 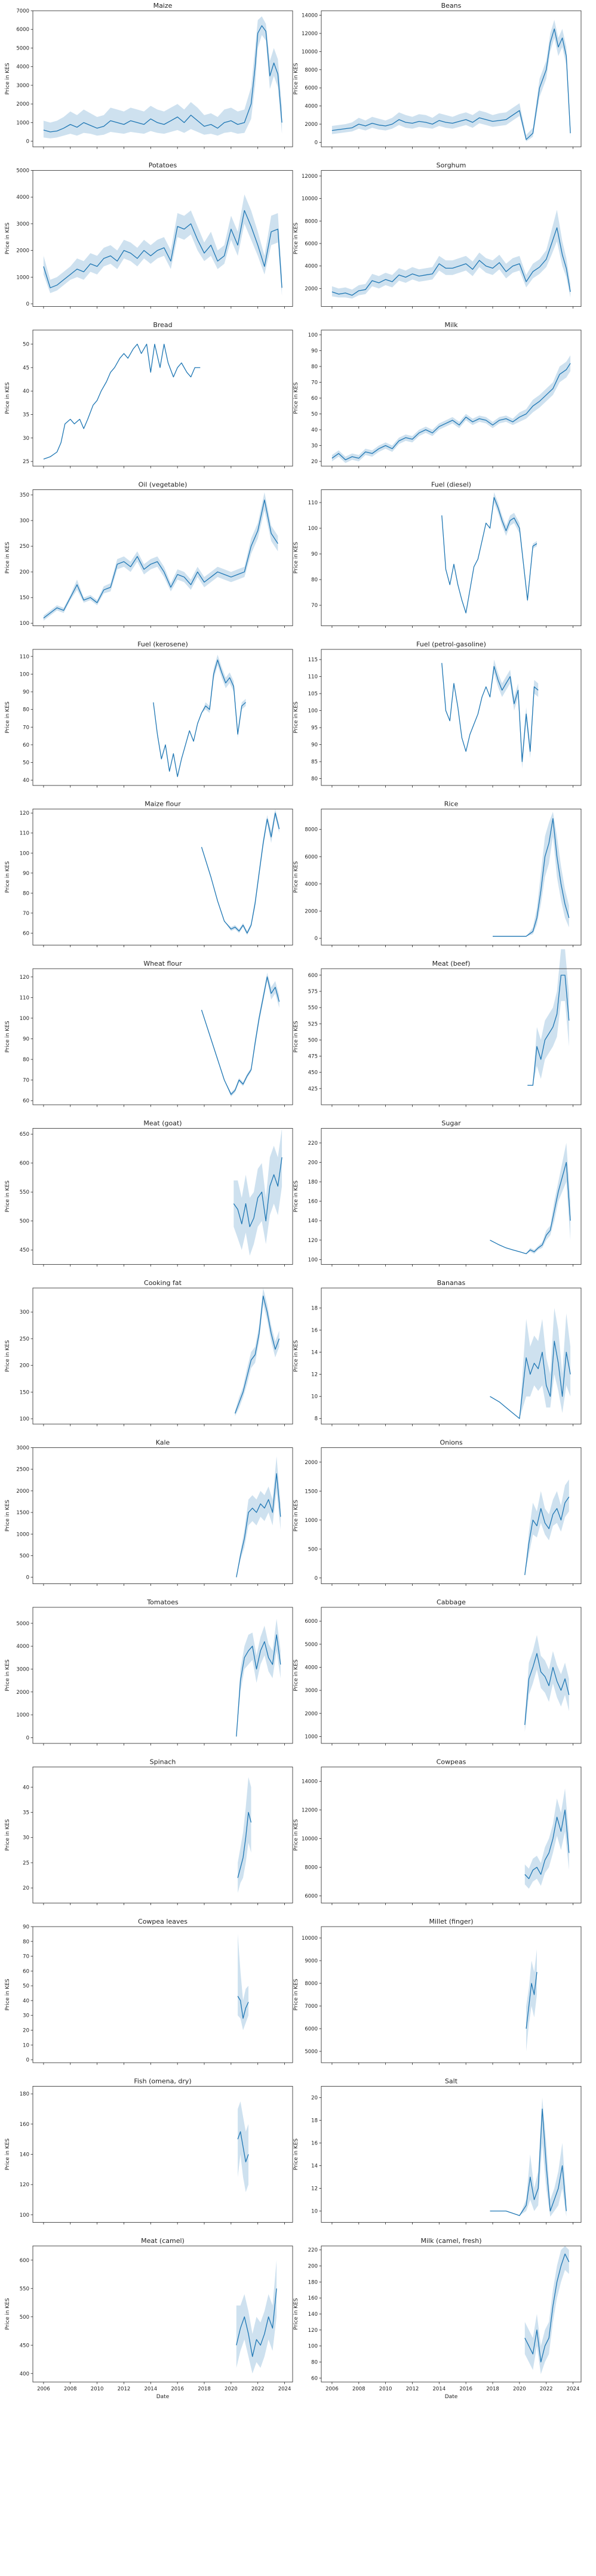 What do you see at coordinates (22, 1513) in the screenshot?
I see `y-tick-label: 1500` at bounding box center [22, 1513].